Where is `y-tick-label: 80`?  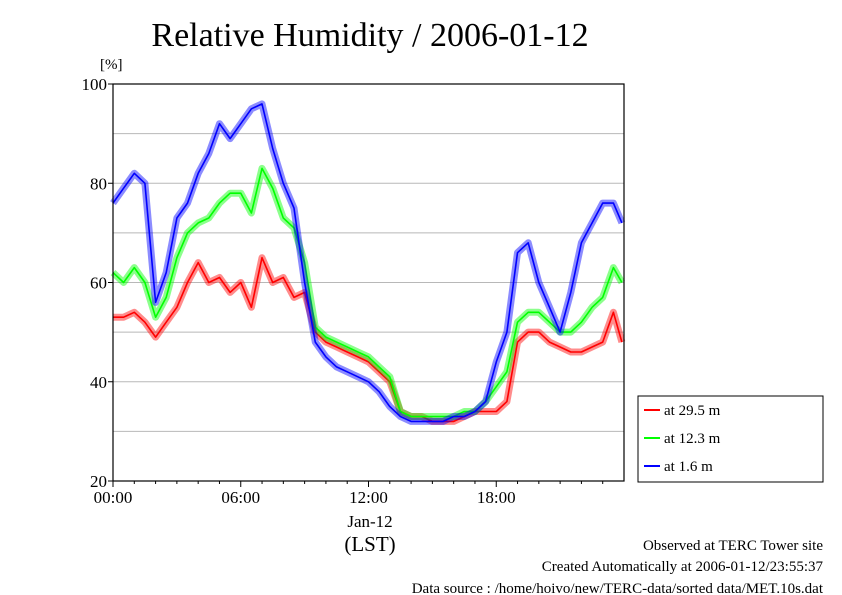
y-tick-label: 80 is located at coordinates (98, 183).